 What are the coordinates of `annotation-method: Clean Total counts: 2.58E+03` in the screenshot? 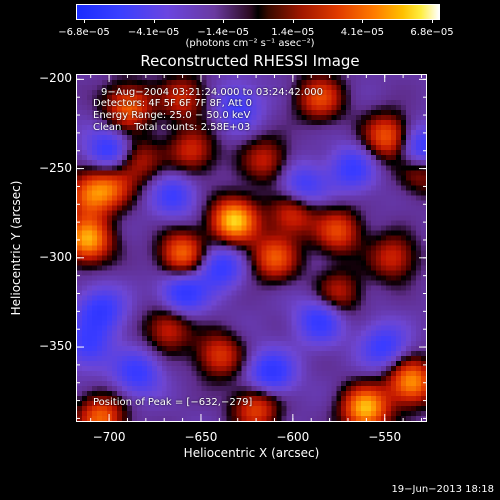 It's located at (172, 127).